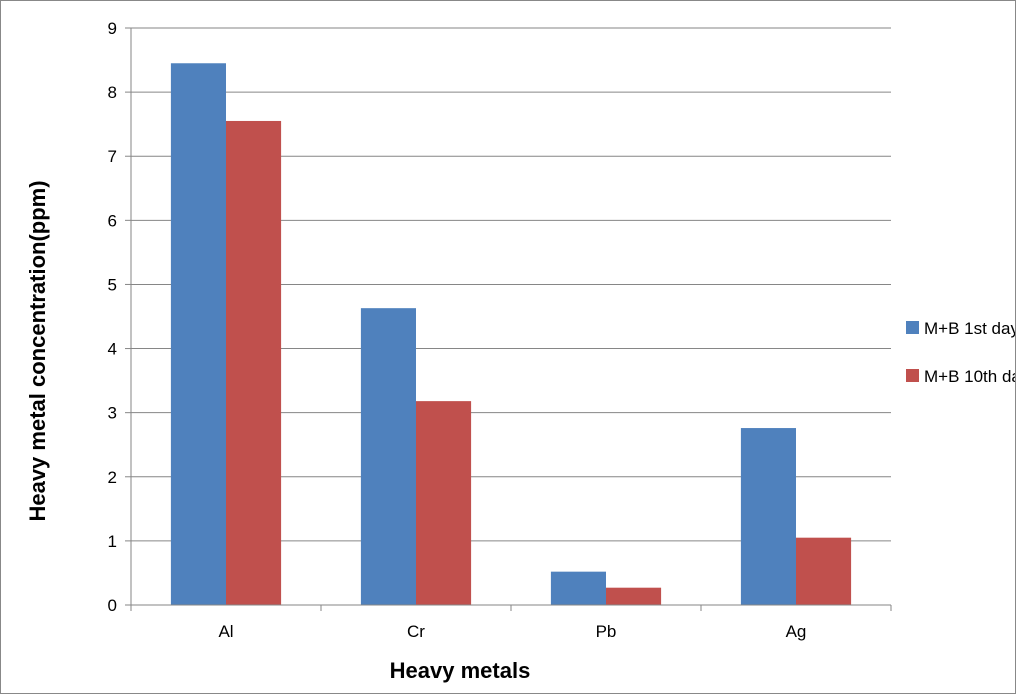 Image resolution: width=1016 pixels, height=694 pixels. What do you see at coordinates (112, 541) in the screenshot?
I see `y-tick-label: 1` at bounding box center [112, 541].